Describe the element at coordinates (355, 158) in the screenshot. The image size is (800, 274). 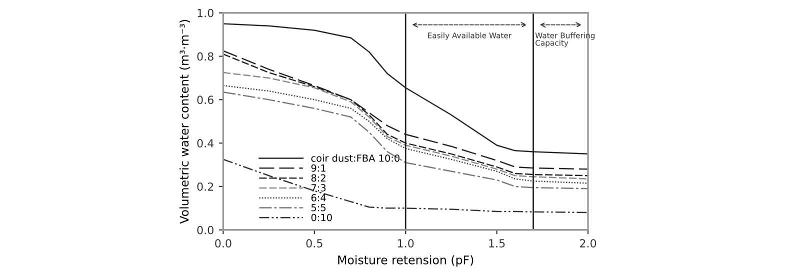
I see `legend-label: coir dust:FBA 10:0` at that location.